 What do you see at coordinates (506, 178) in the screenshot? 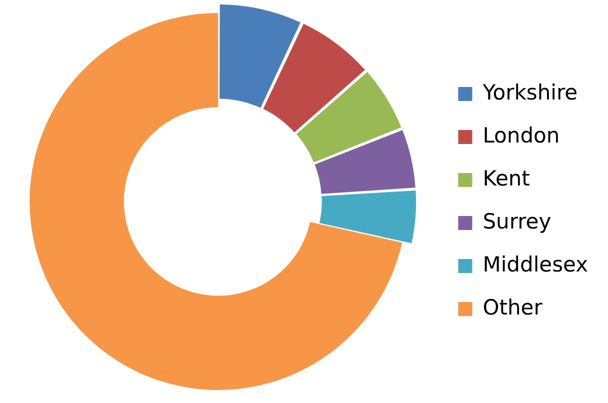
I see `legend-label: Kent` at bounding box center [506, 178].